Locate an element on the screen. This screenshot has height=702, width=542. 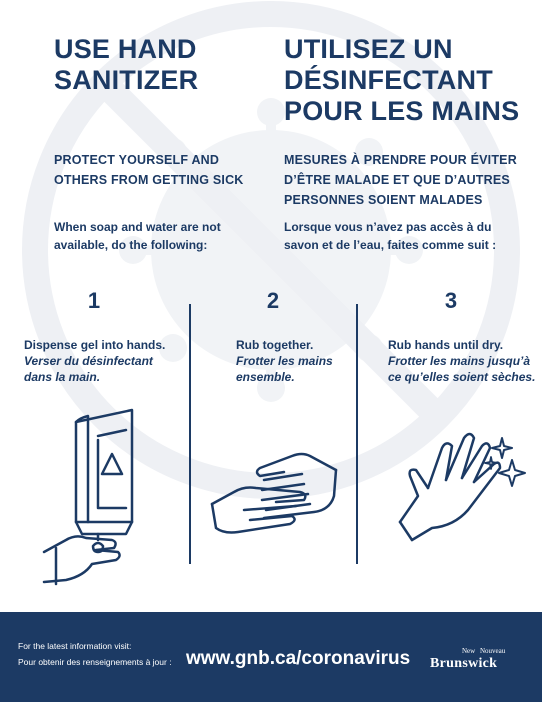
dry-hand-sparkle-icon is located at coordinates (462, 487).